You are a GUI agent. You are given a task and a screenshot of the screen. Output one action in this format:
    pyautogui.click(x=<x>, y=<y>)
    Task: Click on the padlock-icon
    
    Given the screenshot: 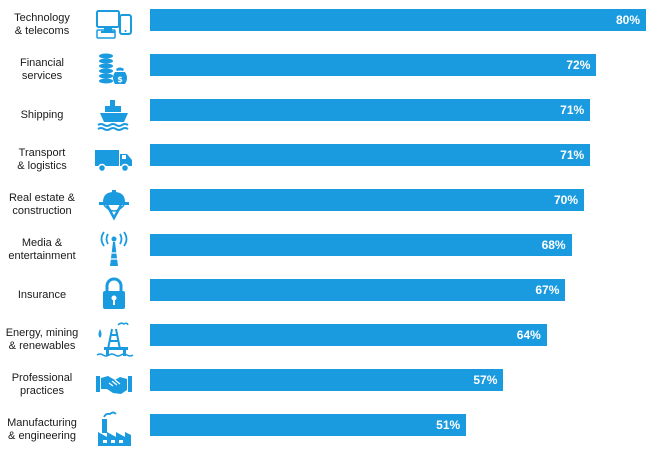 What is the action you would take?
    pyautogui.click(x=114, y=294)
    